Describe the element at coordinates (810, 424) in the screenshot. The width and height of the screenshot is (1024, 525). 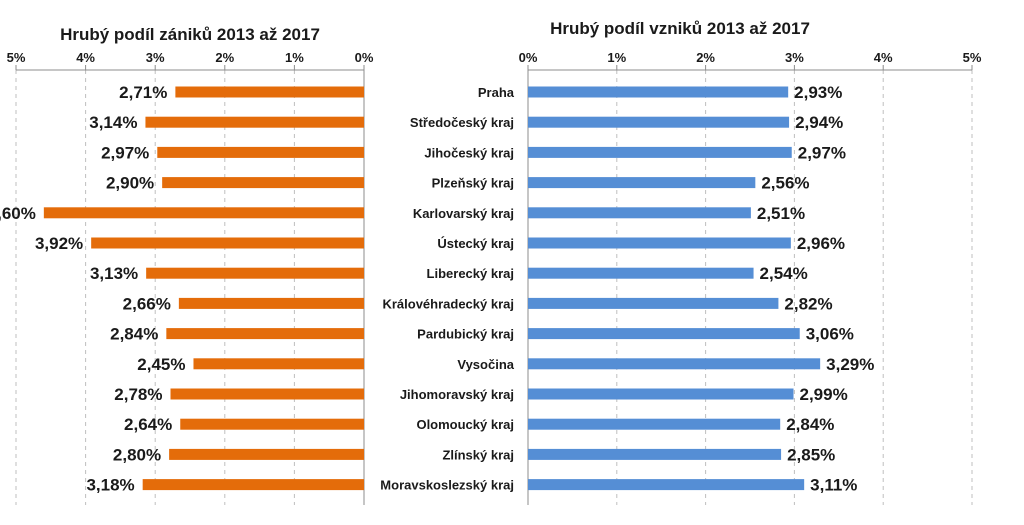
I see `right-value-label: 2,84%` at that location.